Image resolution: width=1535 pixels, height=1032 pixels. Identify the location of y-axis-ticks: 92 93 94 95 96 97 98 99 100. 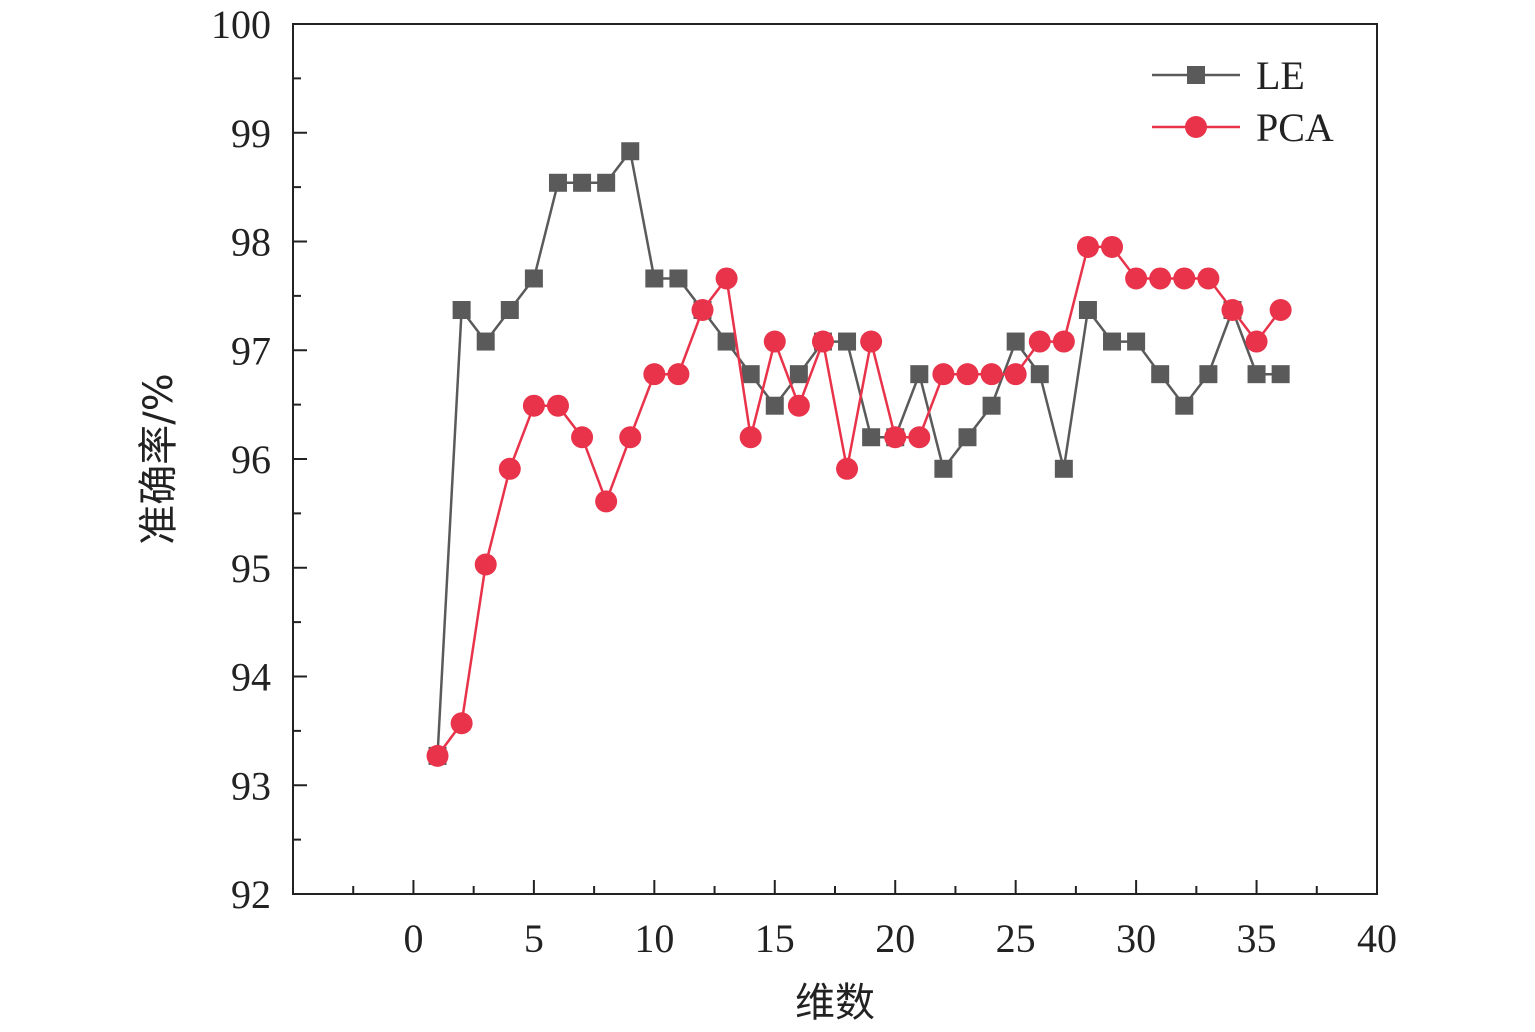
(259, 459).